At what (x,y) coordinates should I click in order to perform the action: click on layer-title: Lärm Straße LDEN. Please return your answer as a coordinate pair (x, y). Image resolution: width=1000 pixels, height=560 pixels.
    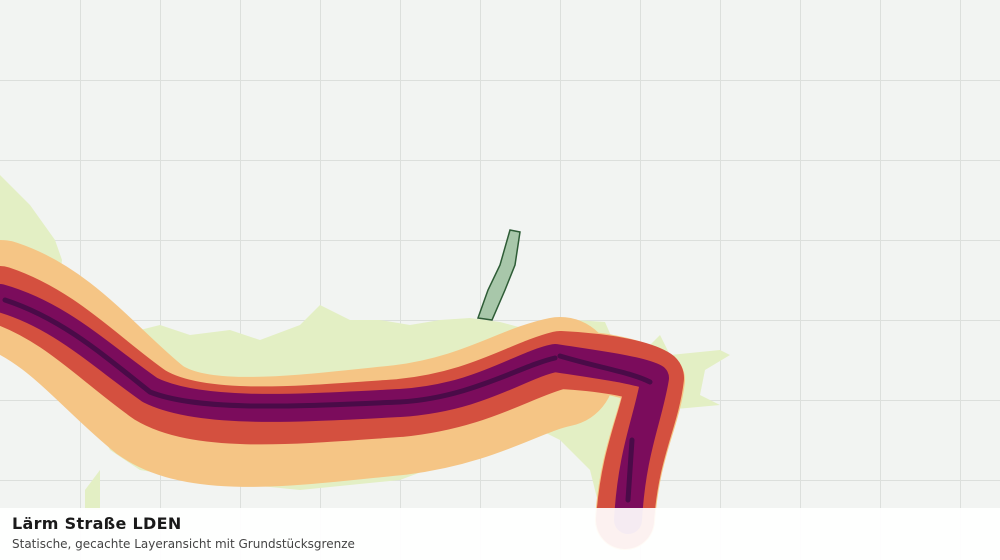
    Looking at the image, I should click on (97, 523).